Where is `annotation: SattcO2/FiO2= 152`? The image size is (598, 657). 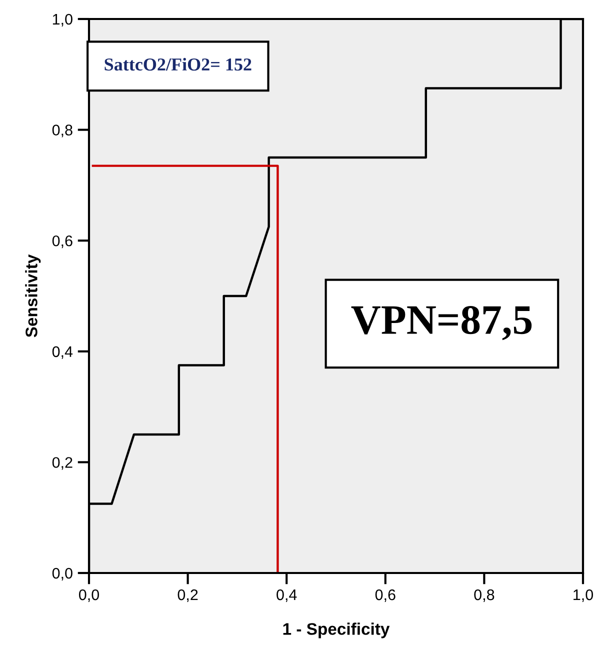 annotation: SattcO2/FiO2= 152 is located at coordinates (178, 64).